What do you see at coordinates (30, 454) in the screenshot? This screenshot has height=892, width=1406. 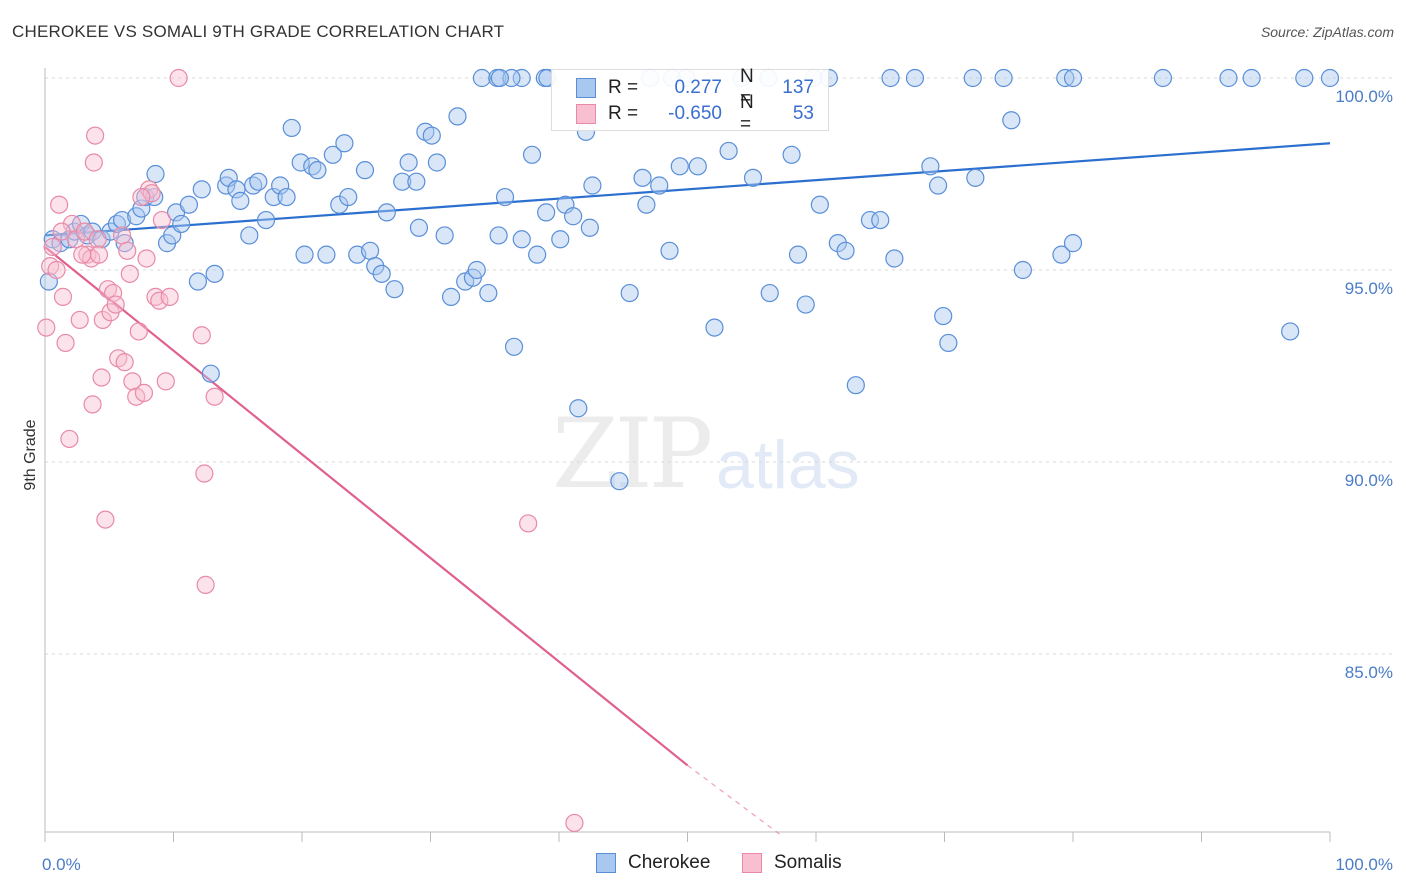 I see `y-axis-title: 9th Grade` at bounding box center [30, 454].